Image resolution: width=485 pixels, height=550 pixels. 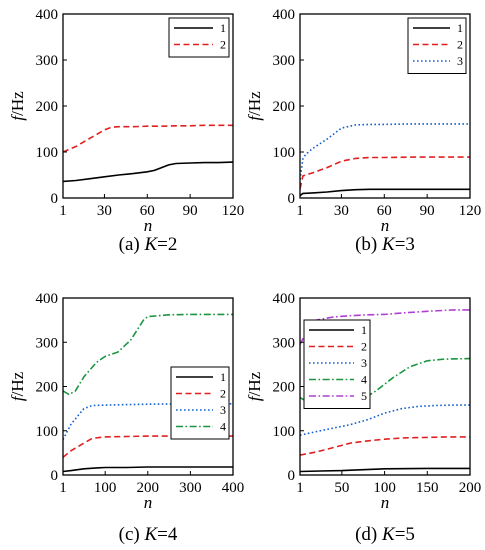 What do you see at coordinates (148, 354) in the screenshot?
I see `series-4-line` at bounding box center [148, 354].